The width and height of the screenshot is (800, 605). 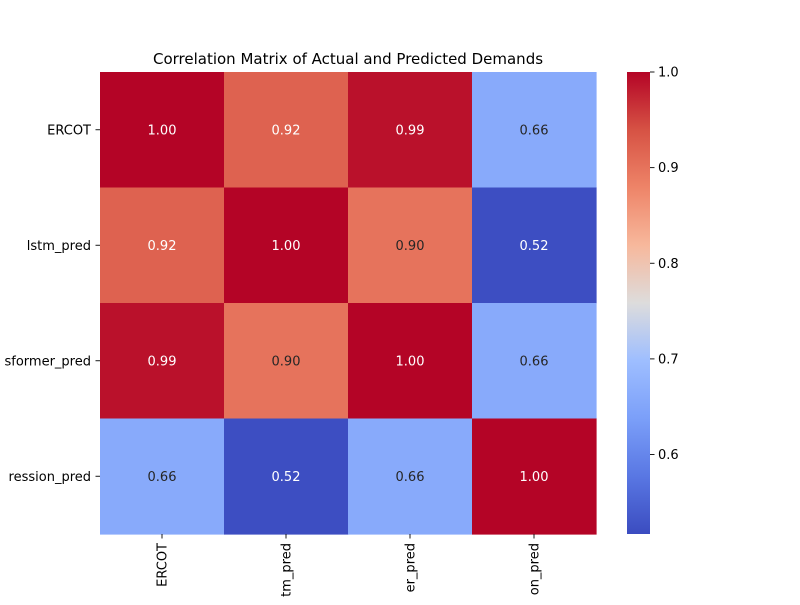 I want to click on row-tick-label: ression_pred, so click(x=50, y=477).